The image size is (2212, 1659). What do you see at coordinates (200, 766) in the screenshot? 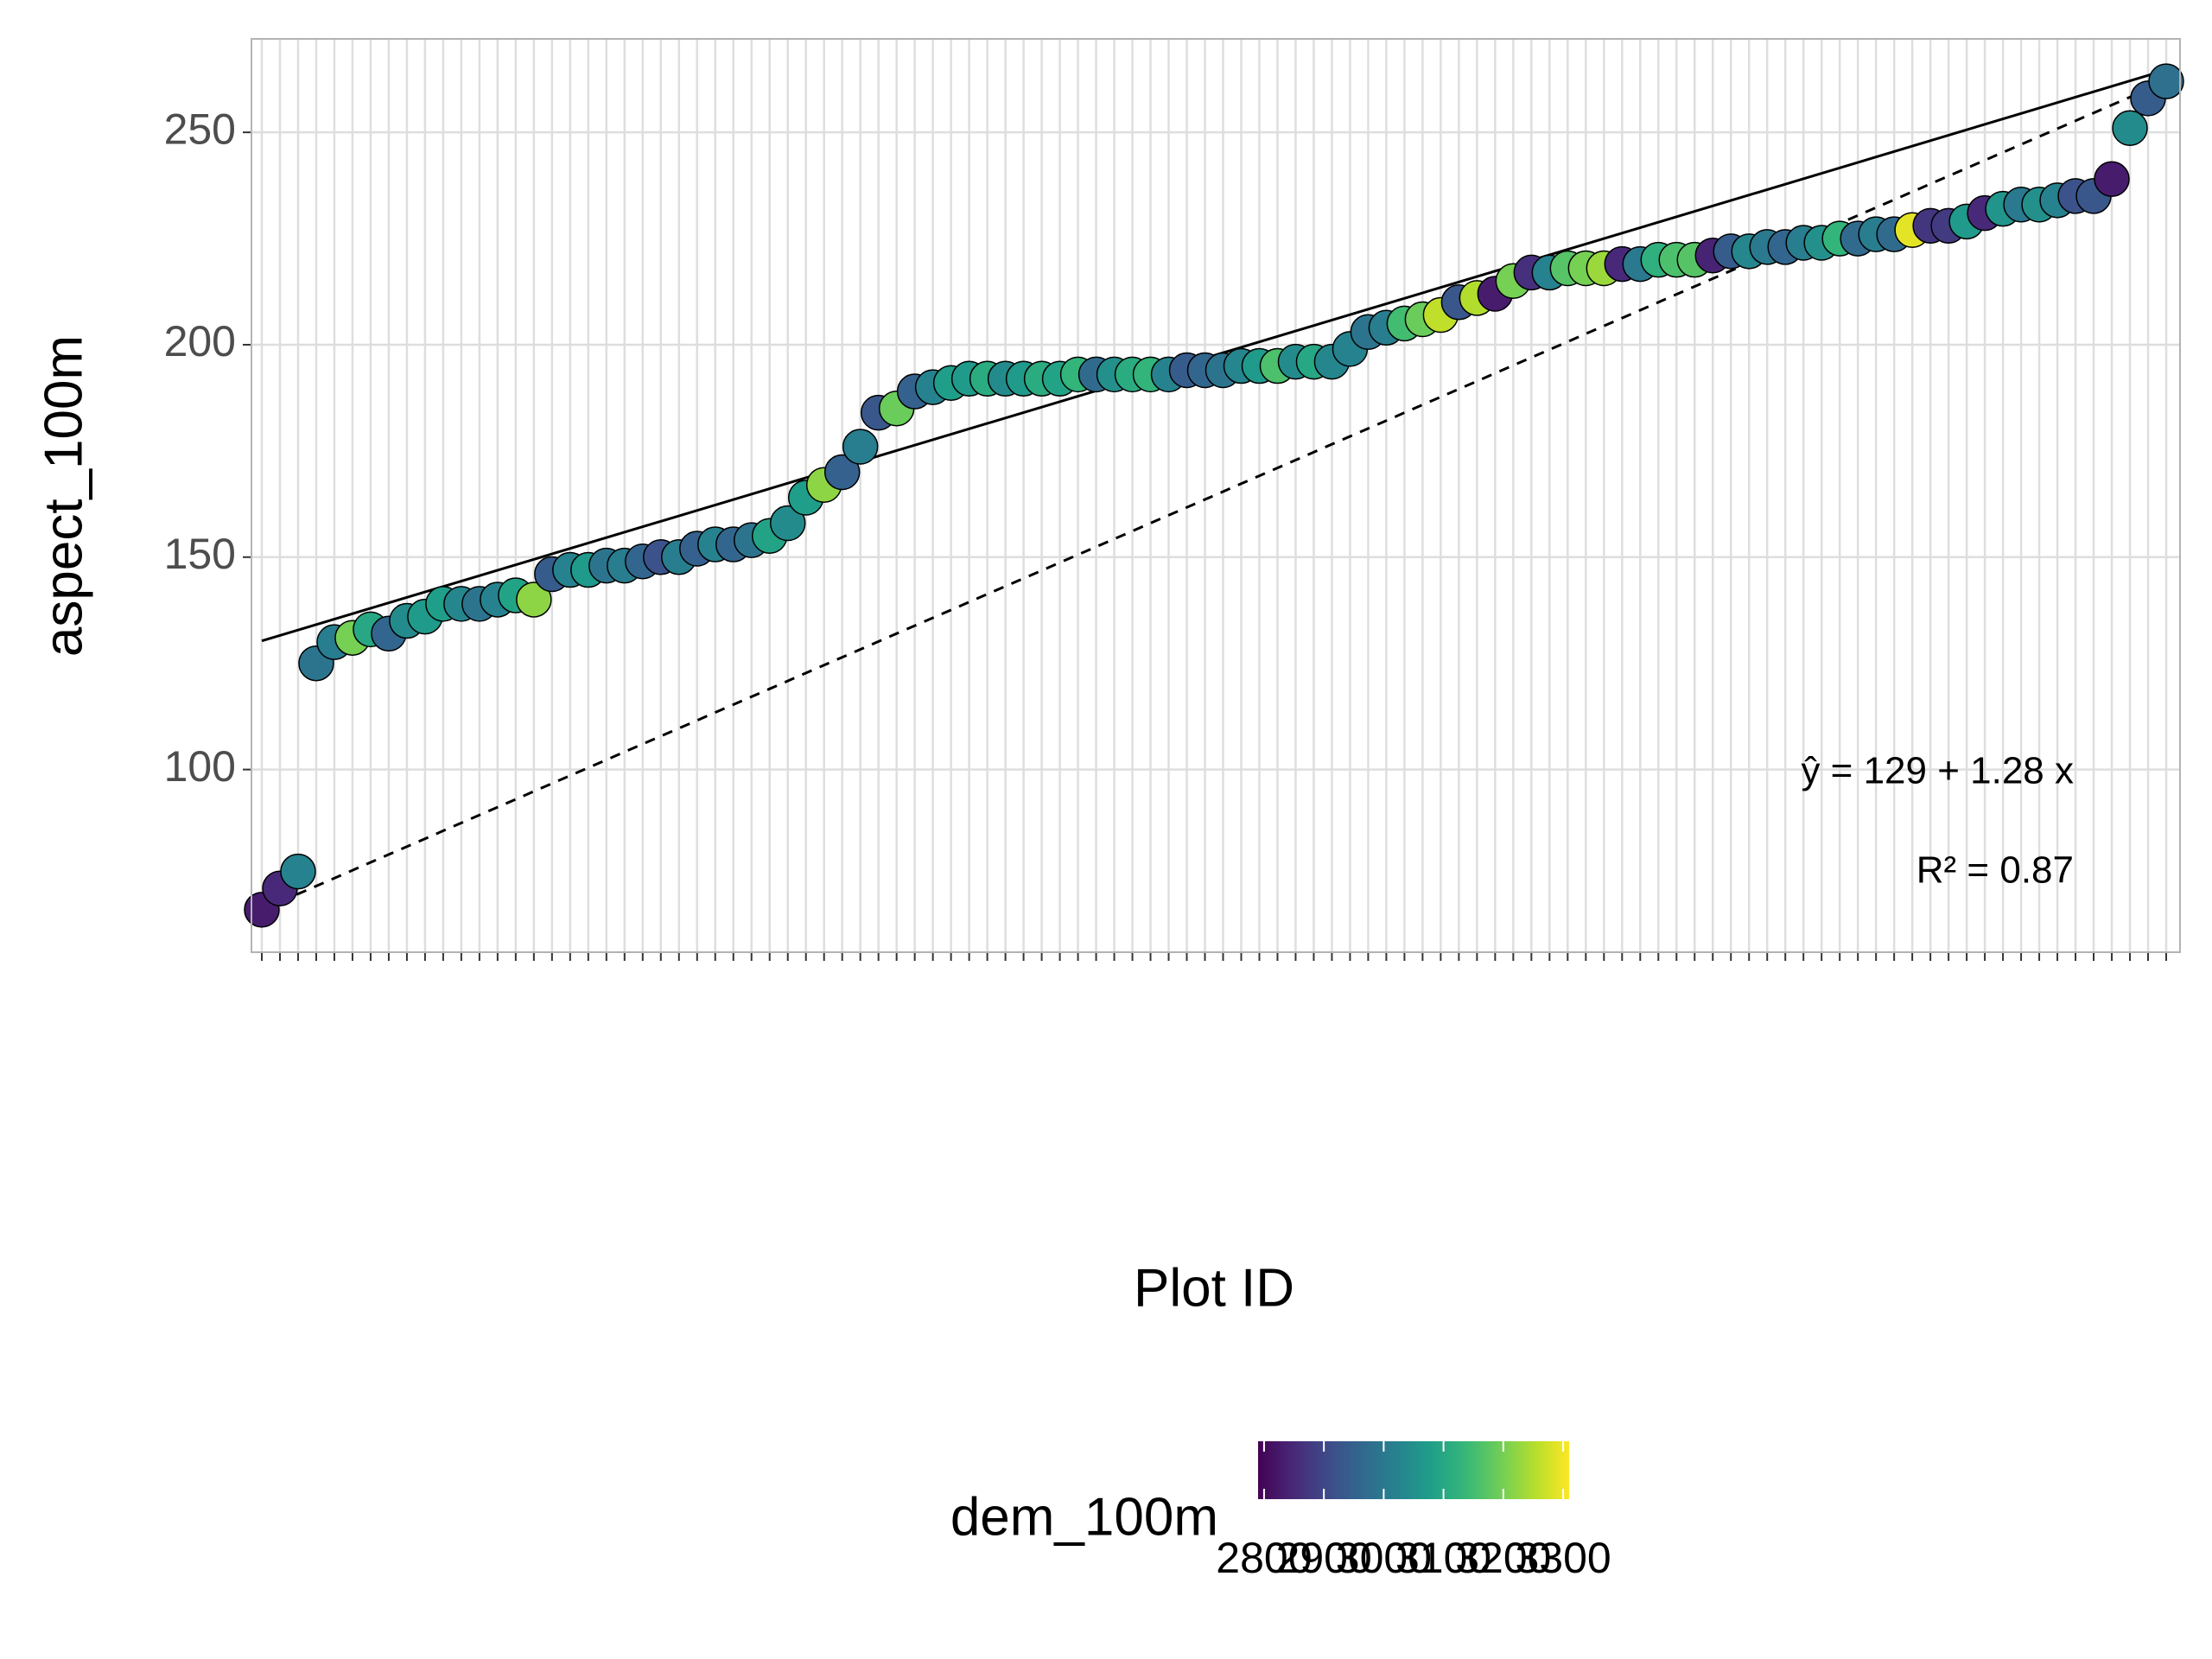
I see `y-tick-label: 100` at bounding box center [200, 766].